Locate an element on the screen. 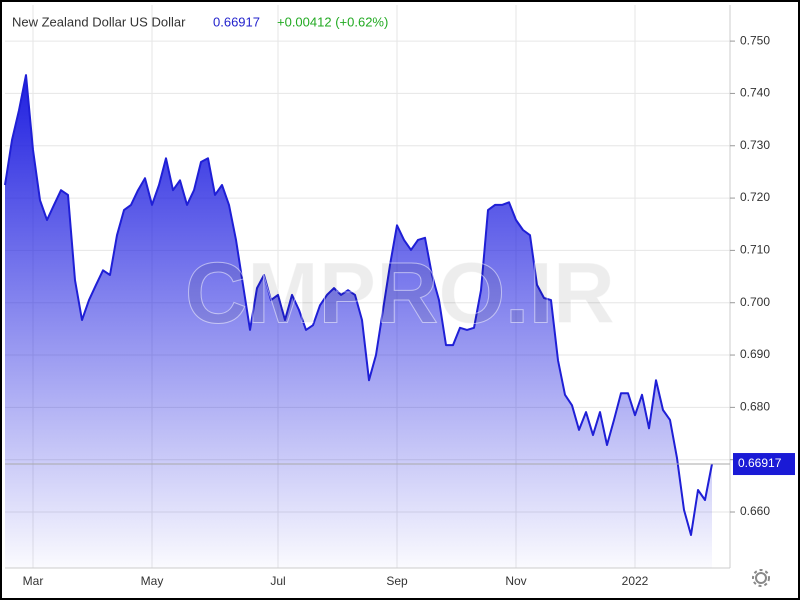 This screenshot has height=600, width=800. gear-teeth is located at coordinates (761, 578).